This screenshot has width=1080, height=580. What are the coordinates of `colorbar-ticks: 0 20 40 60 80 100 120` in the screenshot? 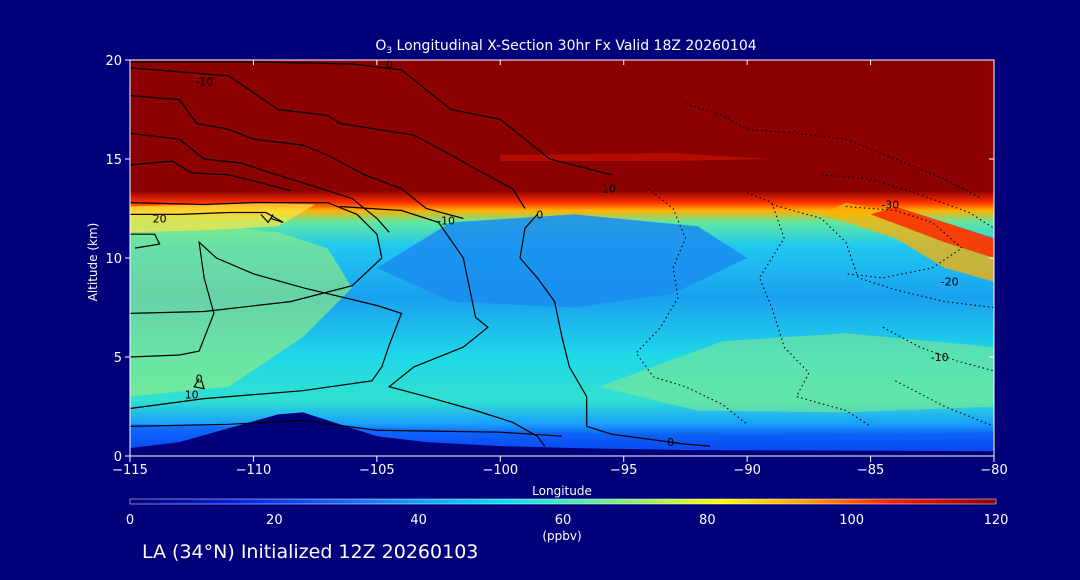 It's located at (567, 520).